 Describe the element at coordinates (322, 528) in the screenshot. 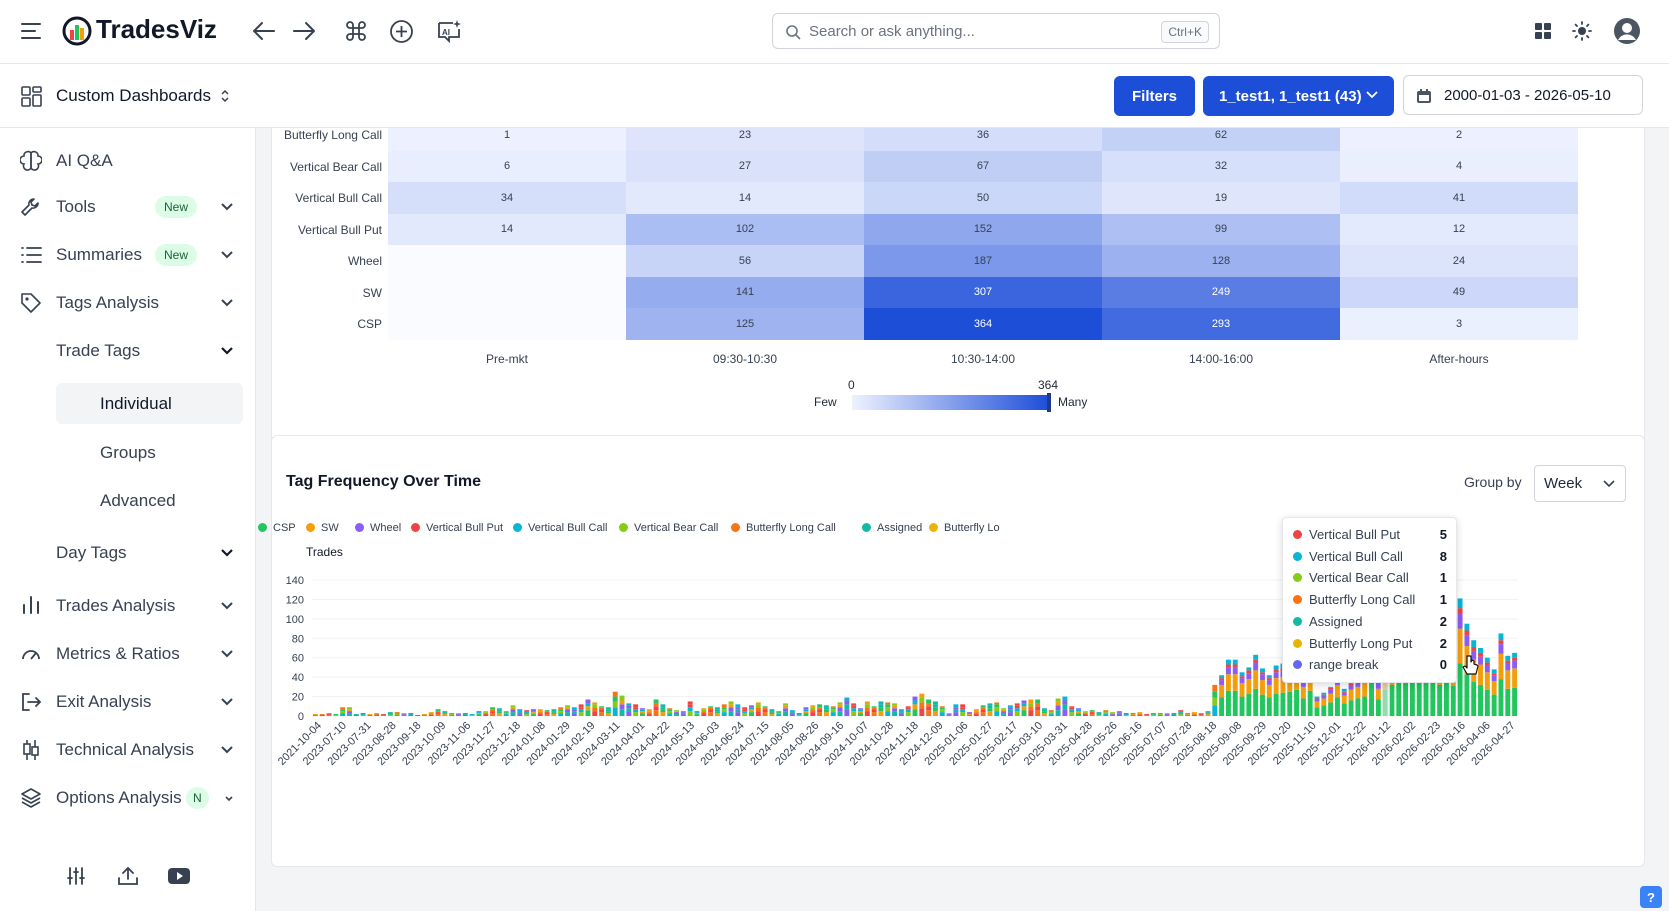

I see `legend-item: SW` at that location.